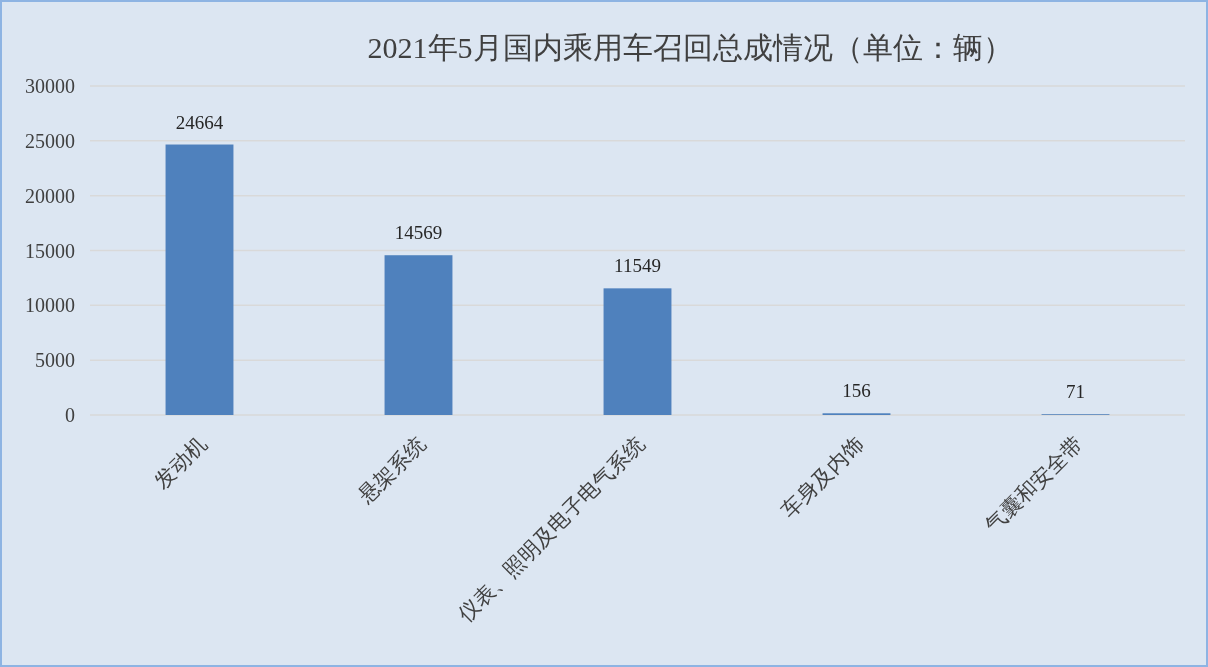 The height and width of the screenshot is (667, 1208). Describe the element at coordinates (70, 415) in the screenshot. I see `y-tick-label: 0` at that location.